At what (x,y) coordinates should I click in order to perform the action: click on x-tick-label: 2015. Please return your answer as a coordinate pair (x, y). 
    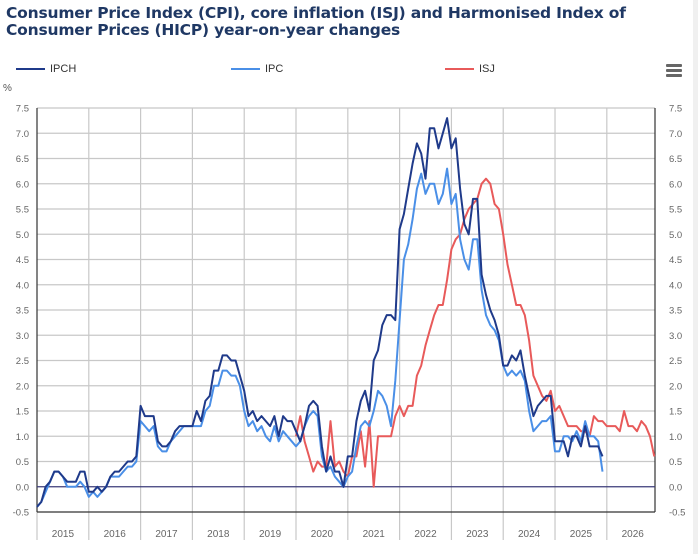
    Looking at the image, I should click on (63, 534).